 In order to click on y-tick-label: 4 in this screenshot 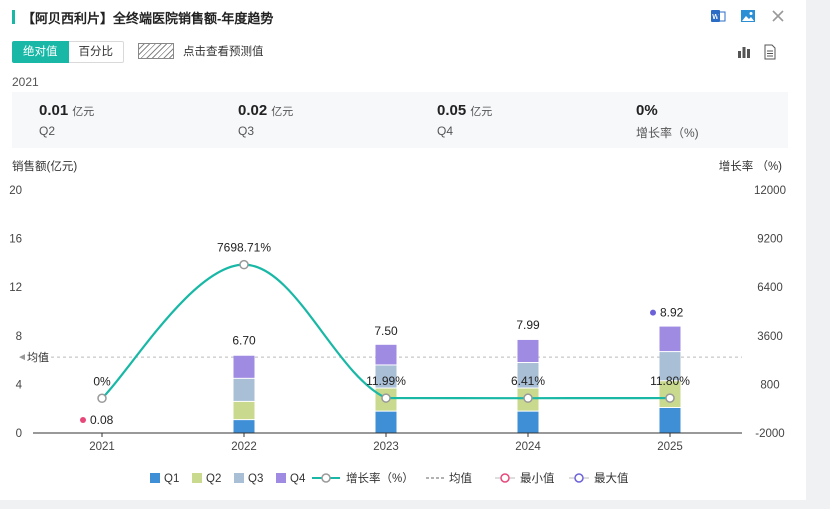, I will do `click(19, 385)`.